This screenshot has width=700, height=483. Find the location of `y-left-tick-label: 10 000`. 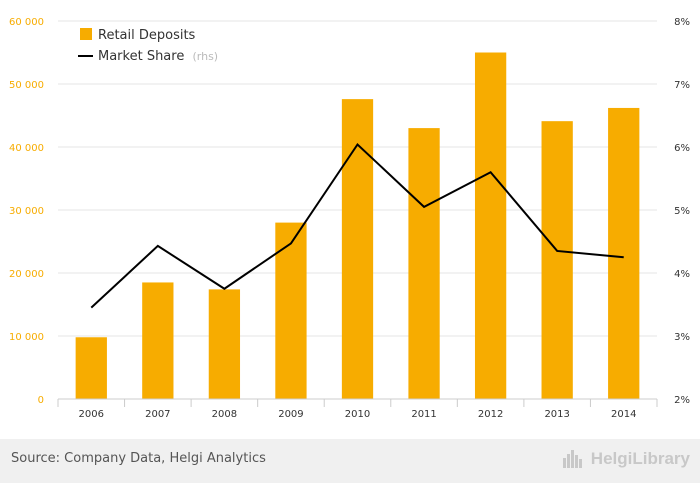

y-left-tick-label: 10 000 is located at coordinates (26, 337).